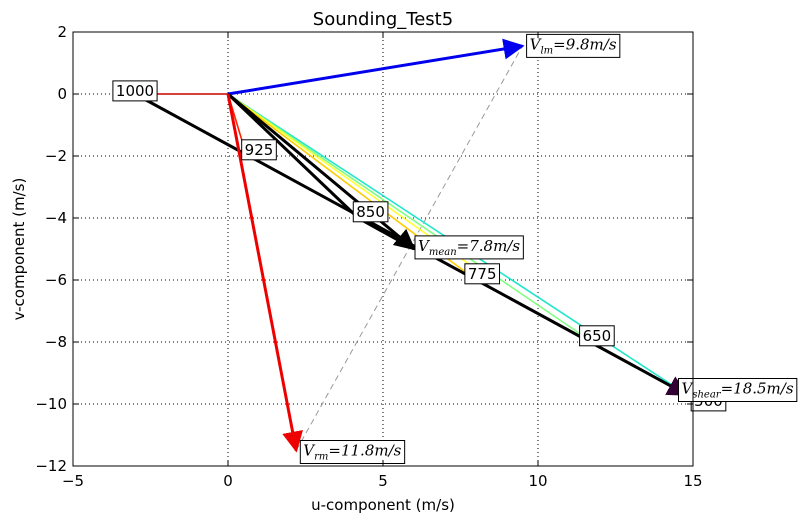  What do you see at coordinates (56, 342) in the screenshot?
I see `y-tick-label: −8` at bounding box center [56, 342].